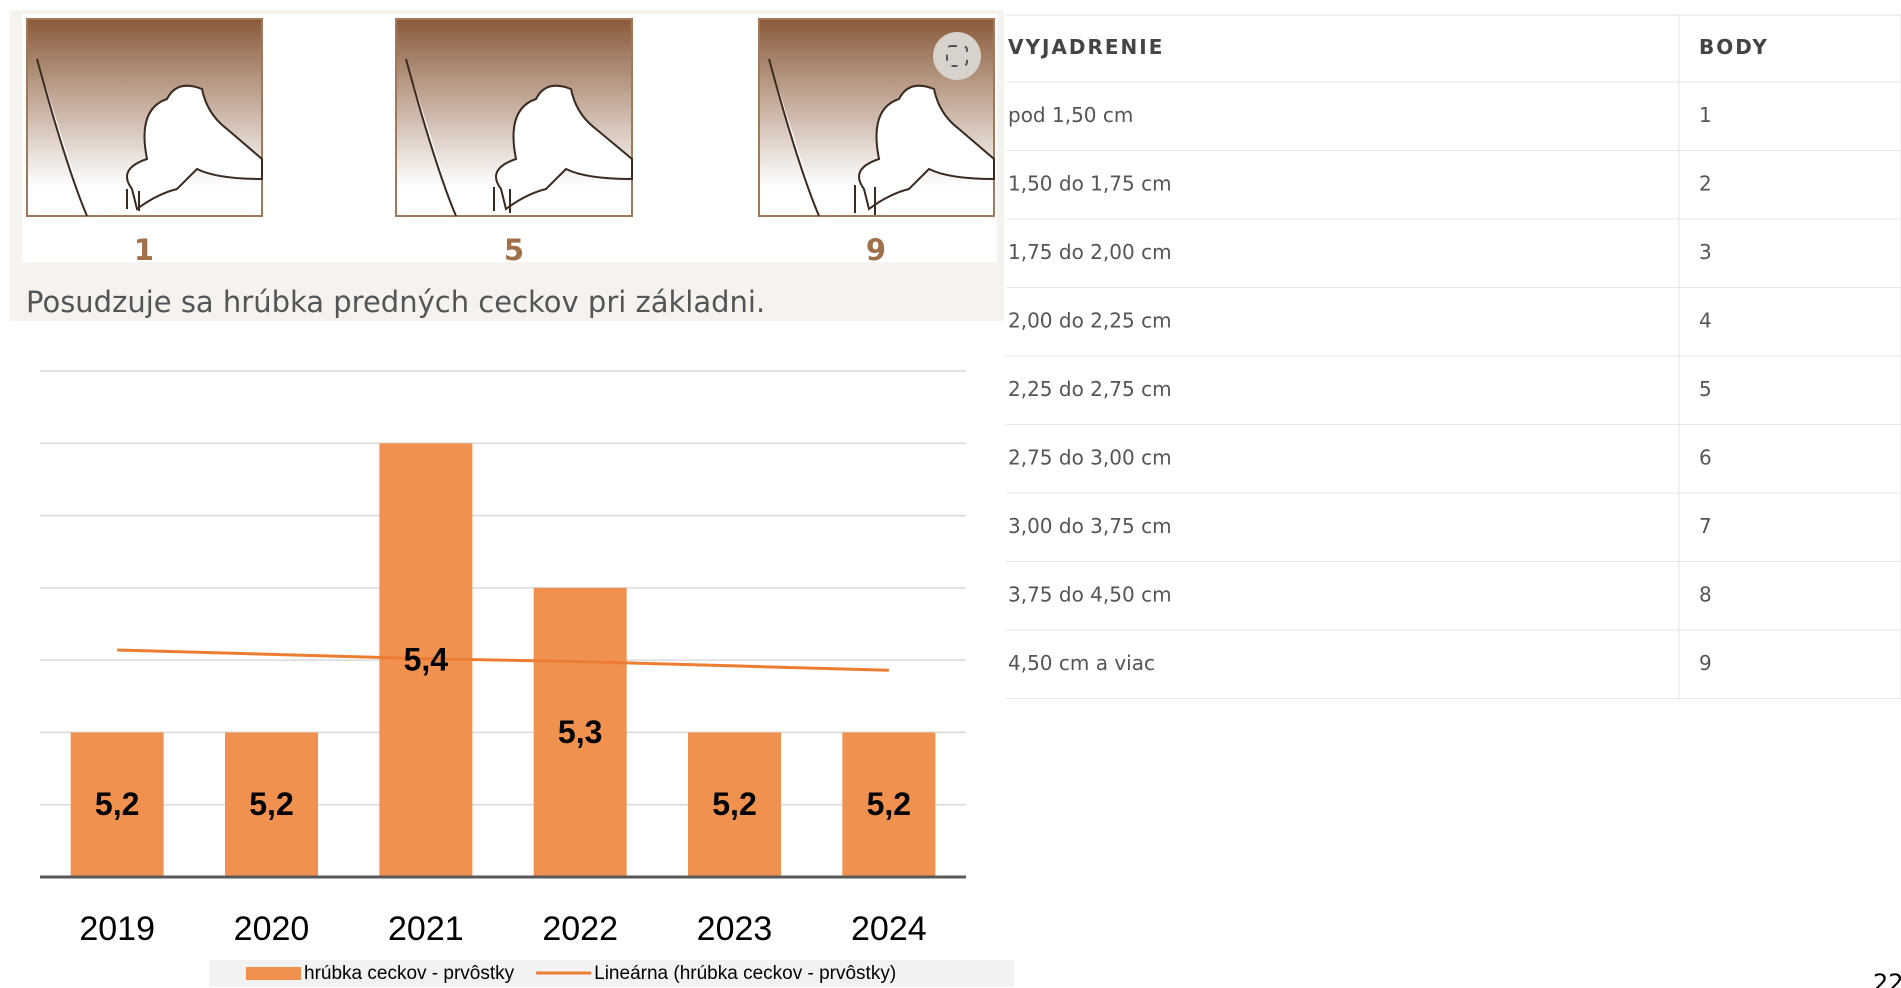  I want to click on trend-line, so click(503, 660).